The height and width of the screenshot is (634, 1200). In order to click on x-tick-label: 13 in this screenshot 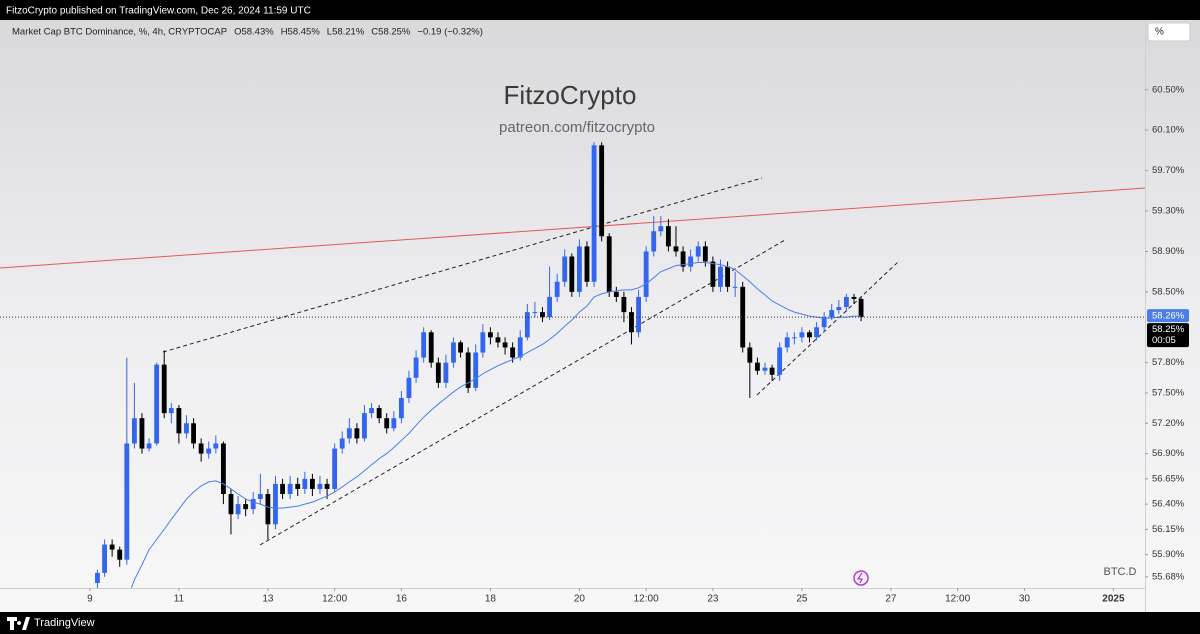, I will do `click(268, 599)`.